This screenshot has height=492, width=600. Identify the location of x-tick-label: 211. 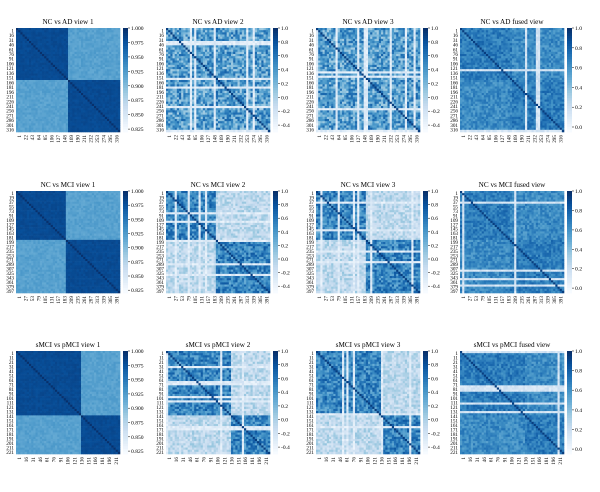
(235, 139).